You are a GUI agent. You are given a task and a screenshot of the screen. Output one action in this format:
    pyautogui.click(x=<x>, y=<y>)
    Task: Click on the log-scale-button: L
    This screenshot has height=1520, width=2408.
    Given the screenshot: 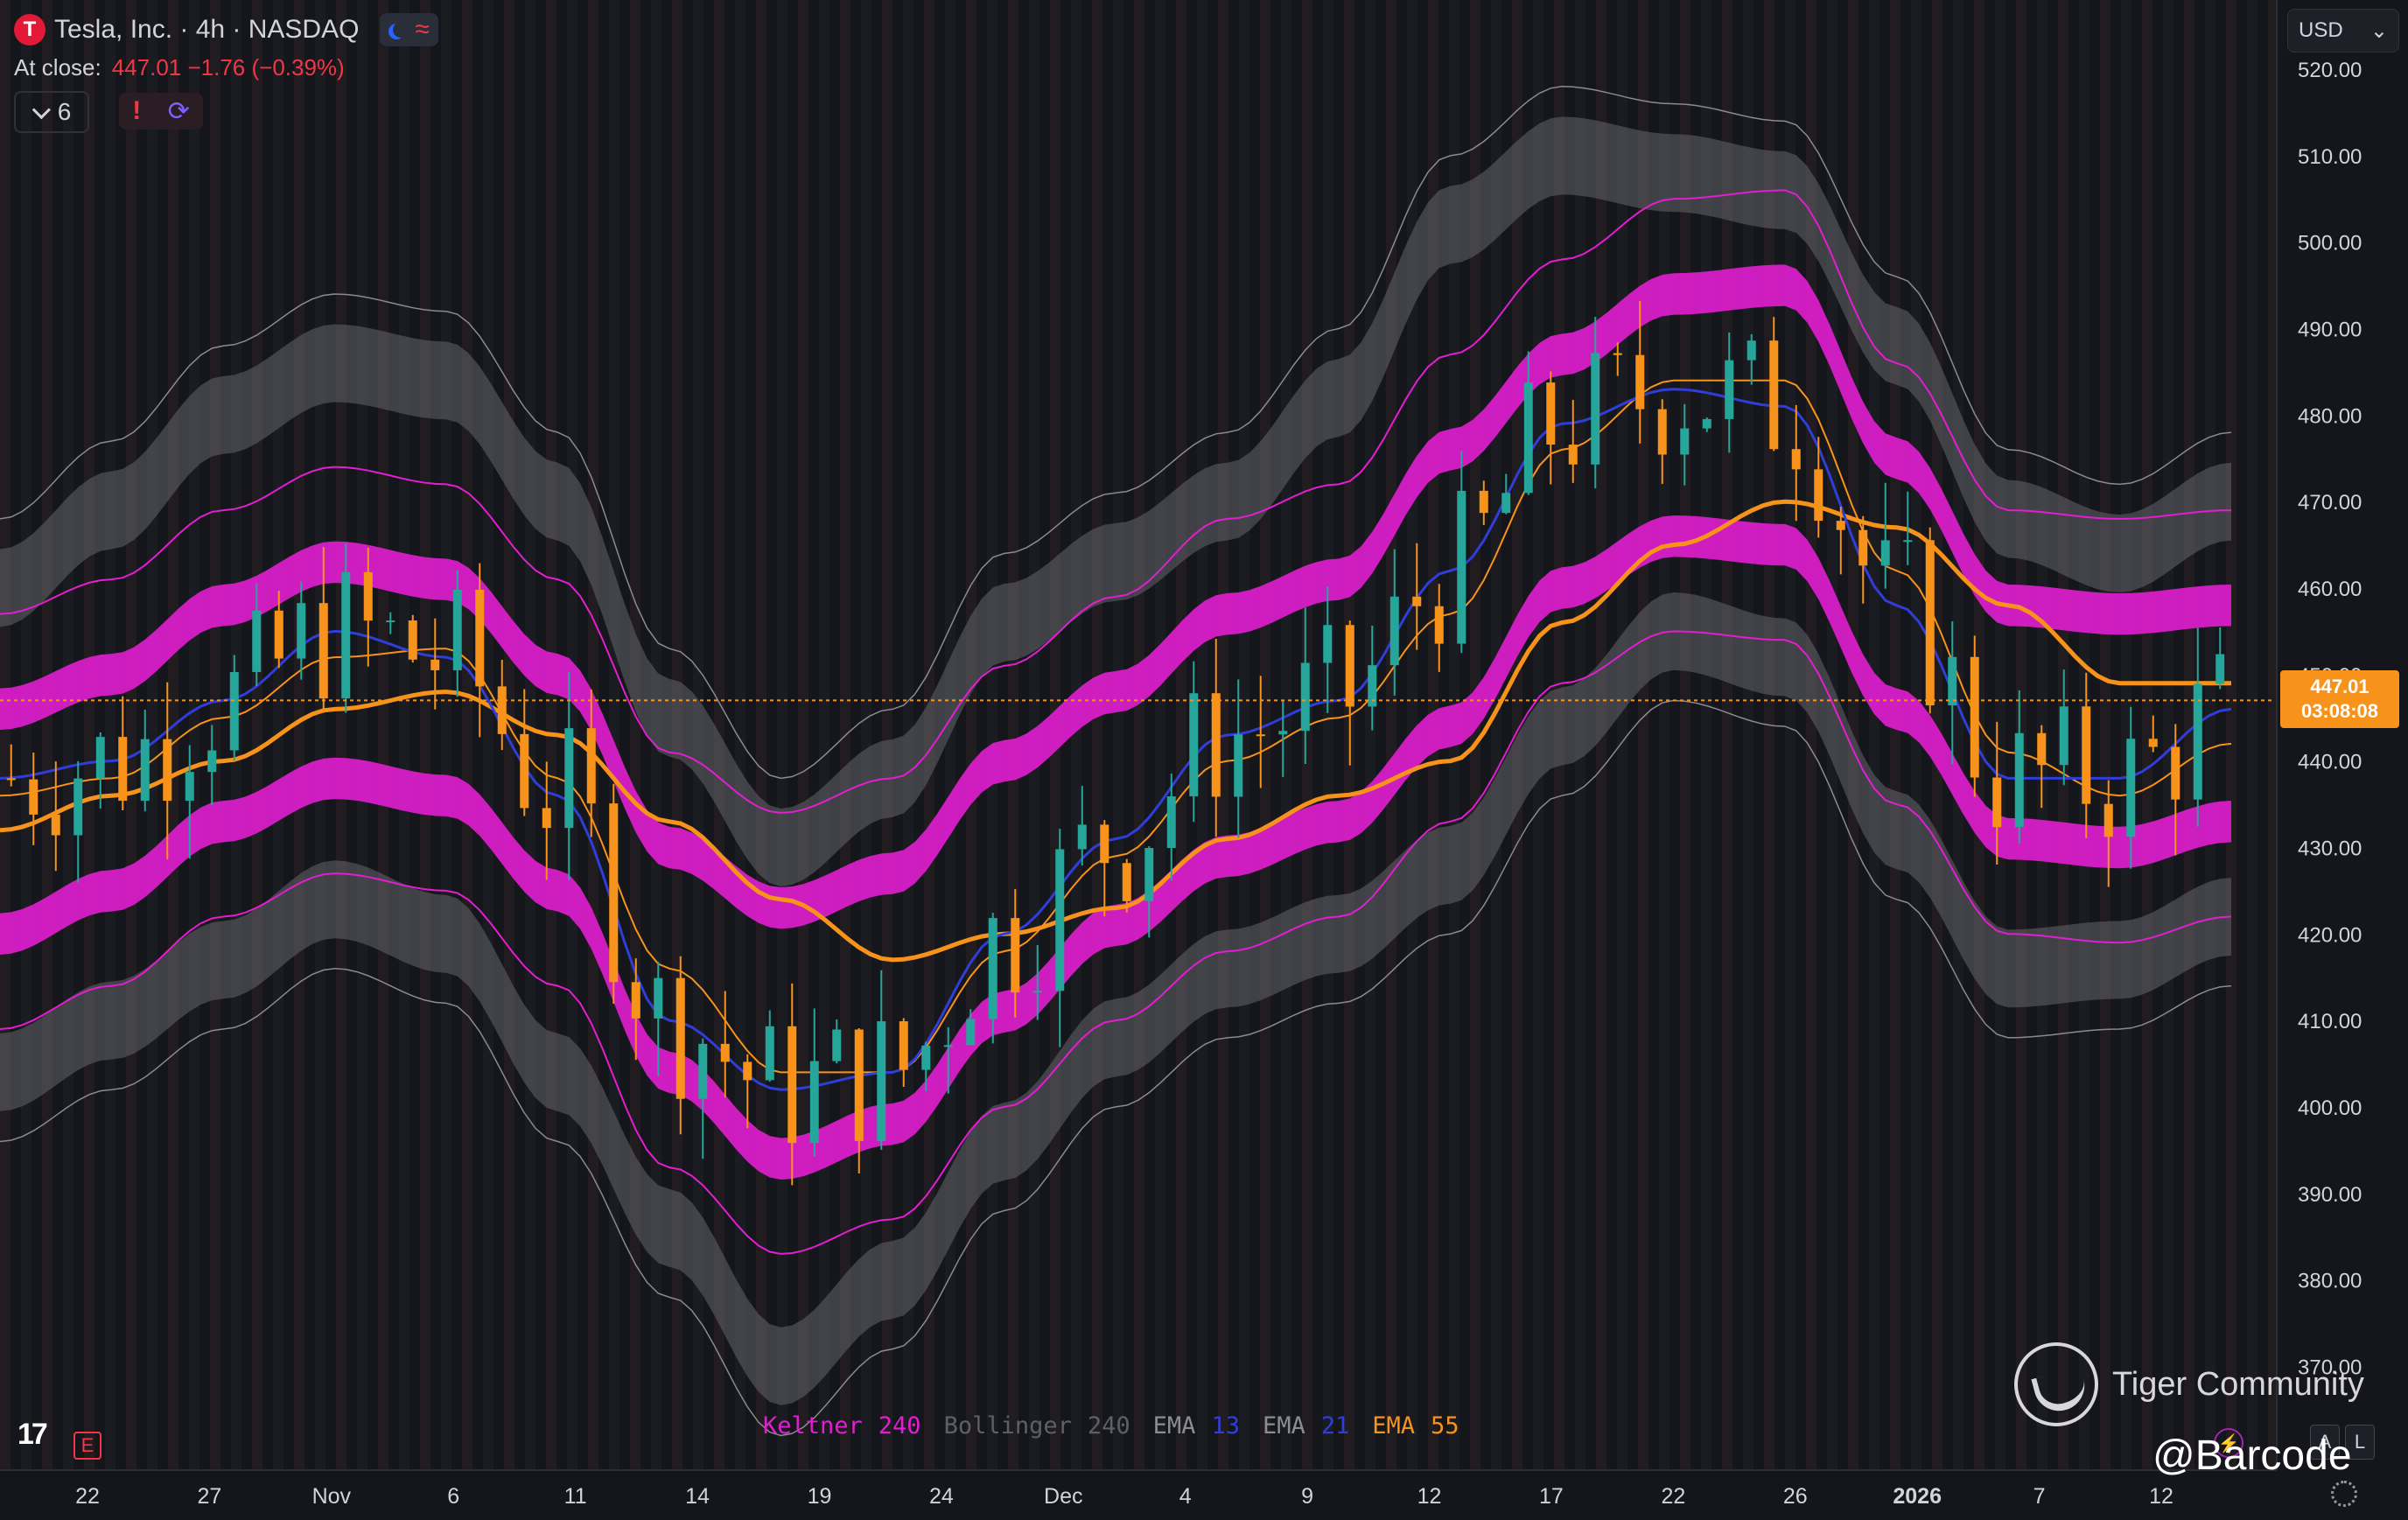 What is the action you would take?
    pyautogui.click(x=2360, y=1442)
    